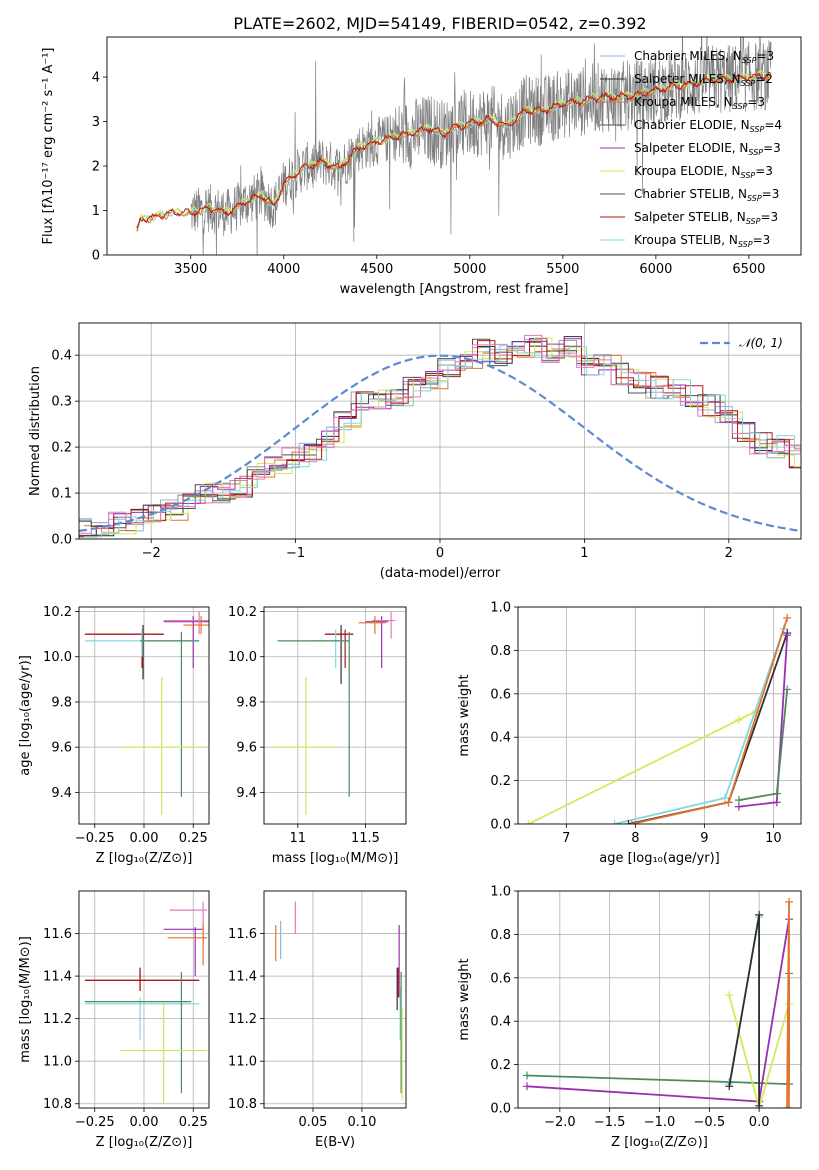 This screenshot has height=1170, width=819. What do you see at coordinates (702, 241) in the screenshot?
I see `legend-label: Kroupa STELIB, NSSP=3` at bounding box center [702, 241].